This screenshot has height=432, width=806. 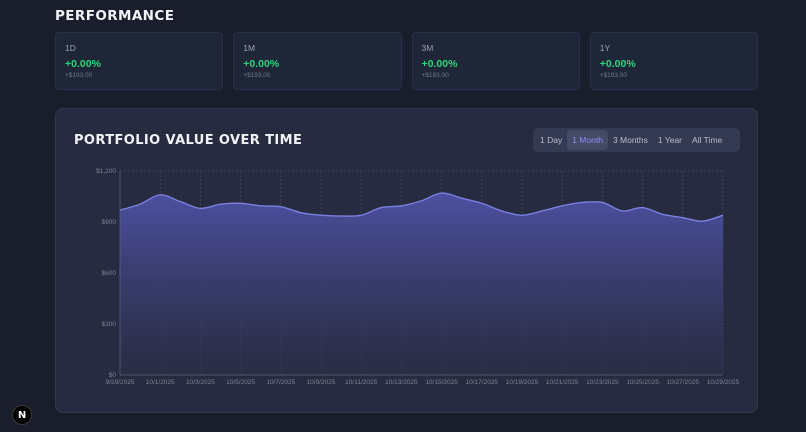 What do you see at coordinates (683, 382) in the screenshot?
I see `x-tick-label: 10/27/2025` at bounding box center [683, 382].